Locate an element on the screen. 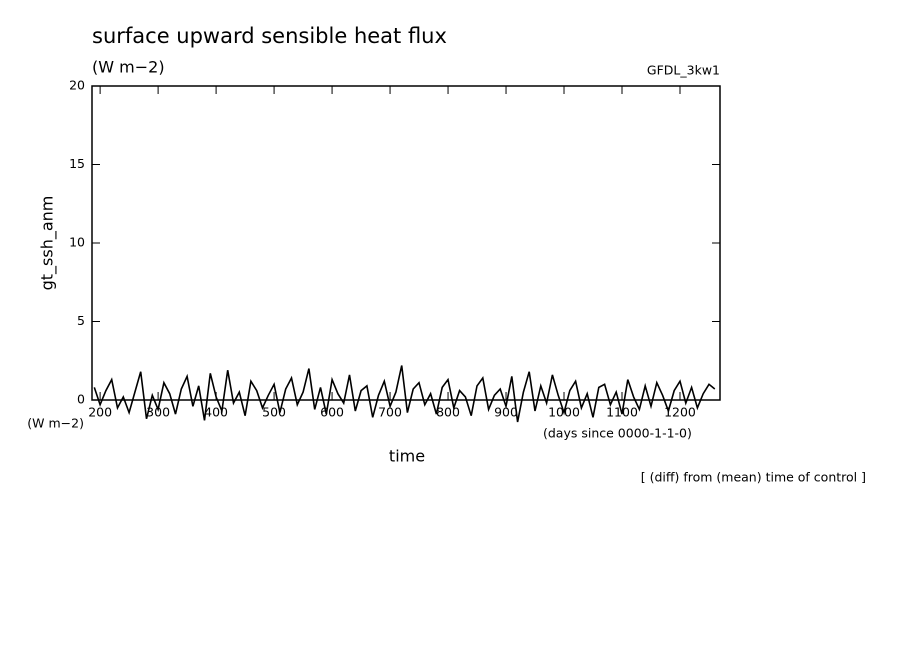 The image size is (904, 654). y-tick-label: 15 is located at coordinates (77, 163).